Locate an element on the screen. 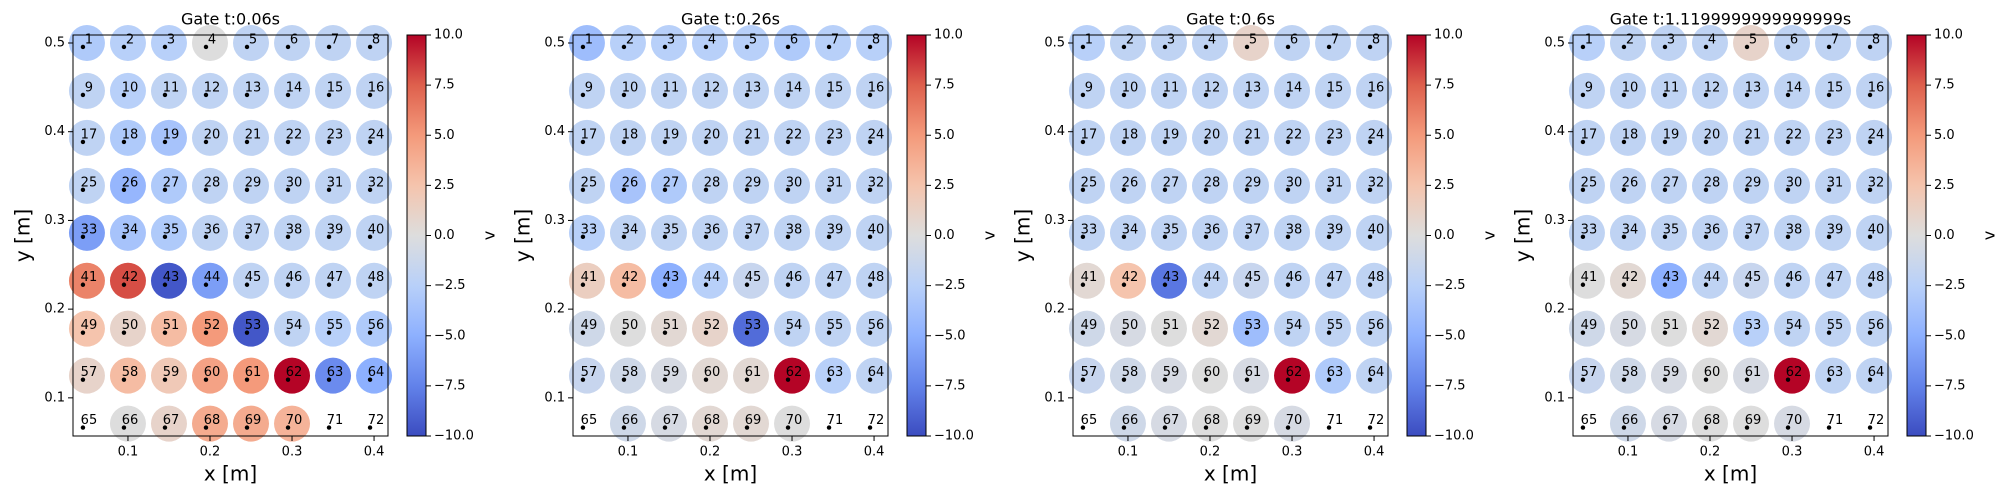  node-label: 3 is located at coordinates (171, 39).